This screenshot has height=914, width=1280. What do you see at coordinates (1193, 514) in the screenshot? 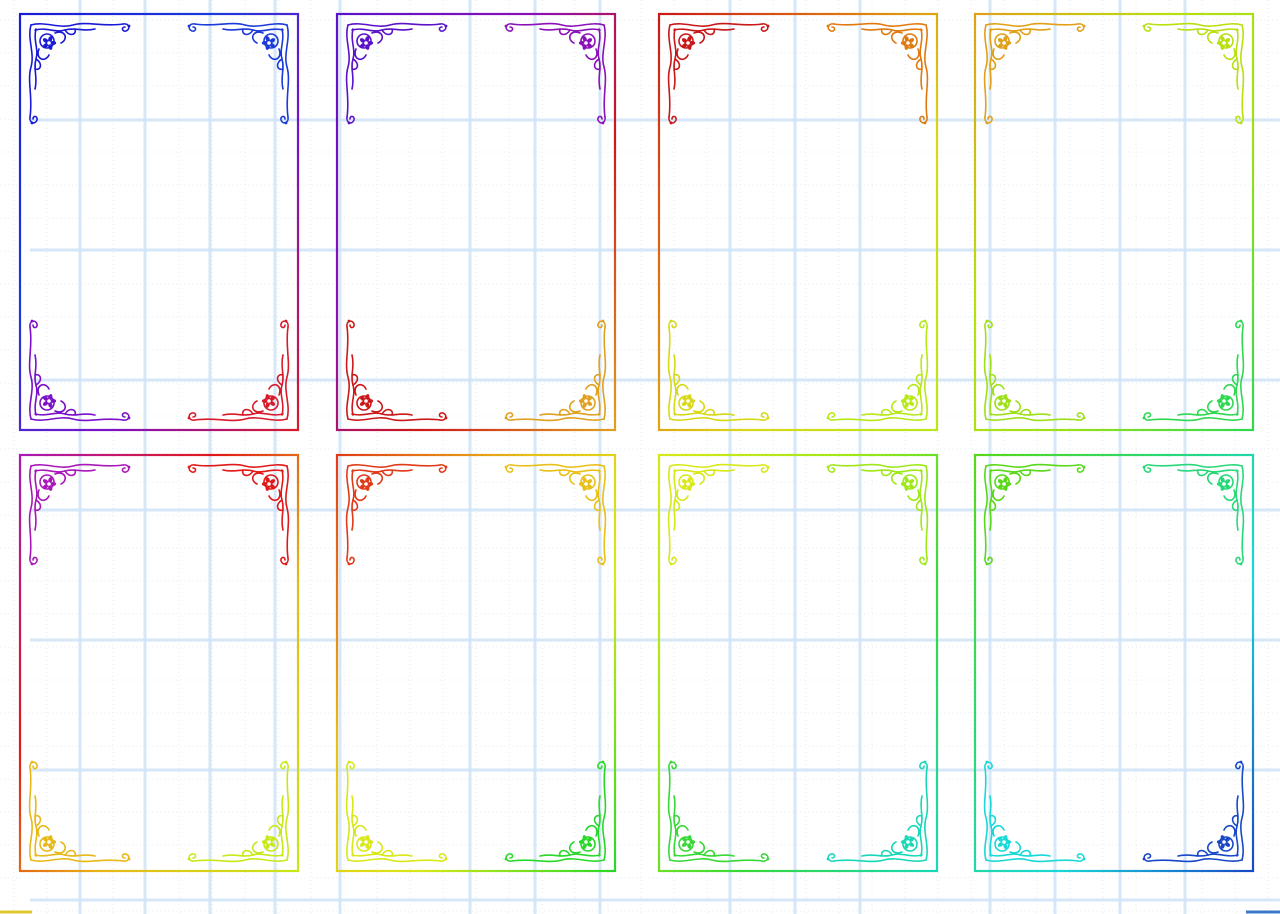
I see `top-right-corner-ornament` at bounding box center [1193, 514].